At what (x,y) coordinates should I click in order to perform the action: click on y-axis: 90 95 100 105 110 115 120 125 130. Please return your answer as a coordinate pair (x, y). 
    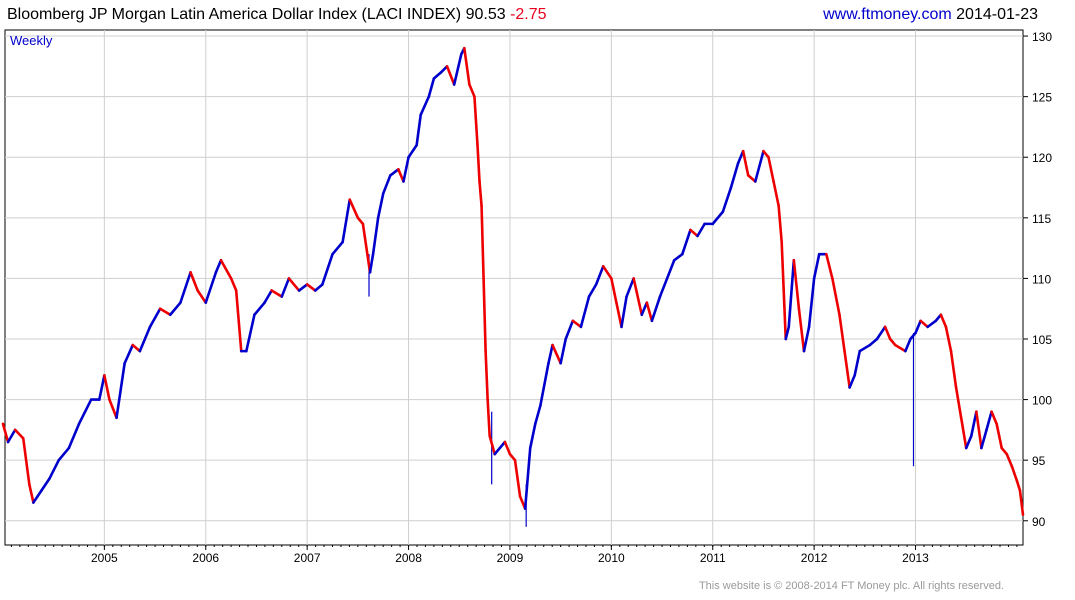
    Looking at the image, I should click on (1037, 279).